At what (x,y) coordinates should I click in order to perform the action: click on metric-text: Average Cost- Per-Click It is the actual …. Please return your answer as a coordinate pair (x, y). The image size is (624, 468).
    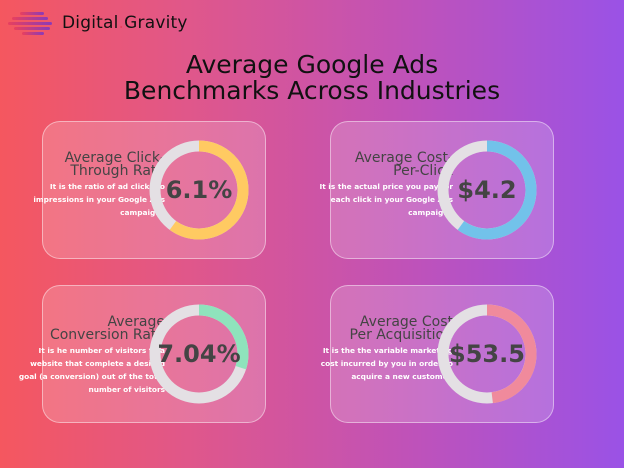
    Looking at the image, I should click on (378, 184).